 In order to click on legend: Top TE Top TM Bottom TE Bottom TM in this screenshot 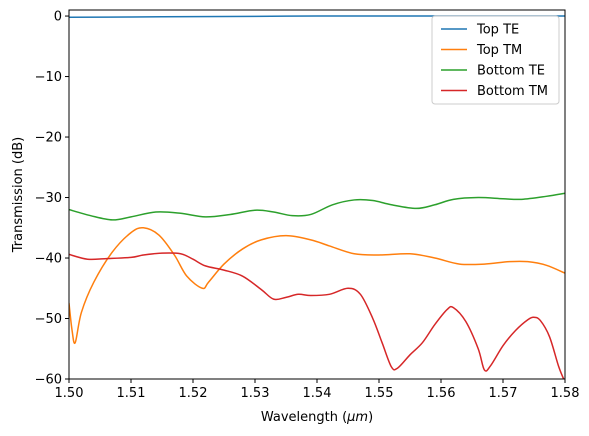, I will do `click(495, 60)`.